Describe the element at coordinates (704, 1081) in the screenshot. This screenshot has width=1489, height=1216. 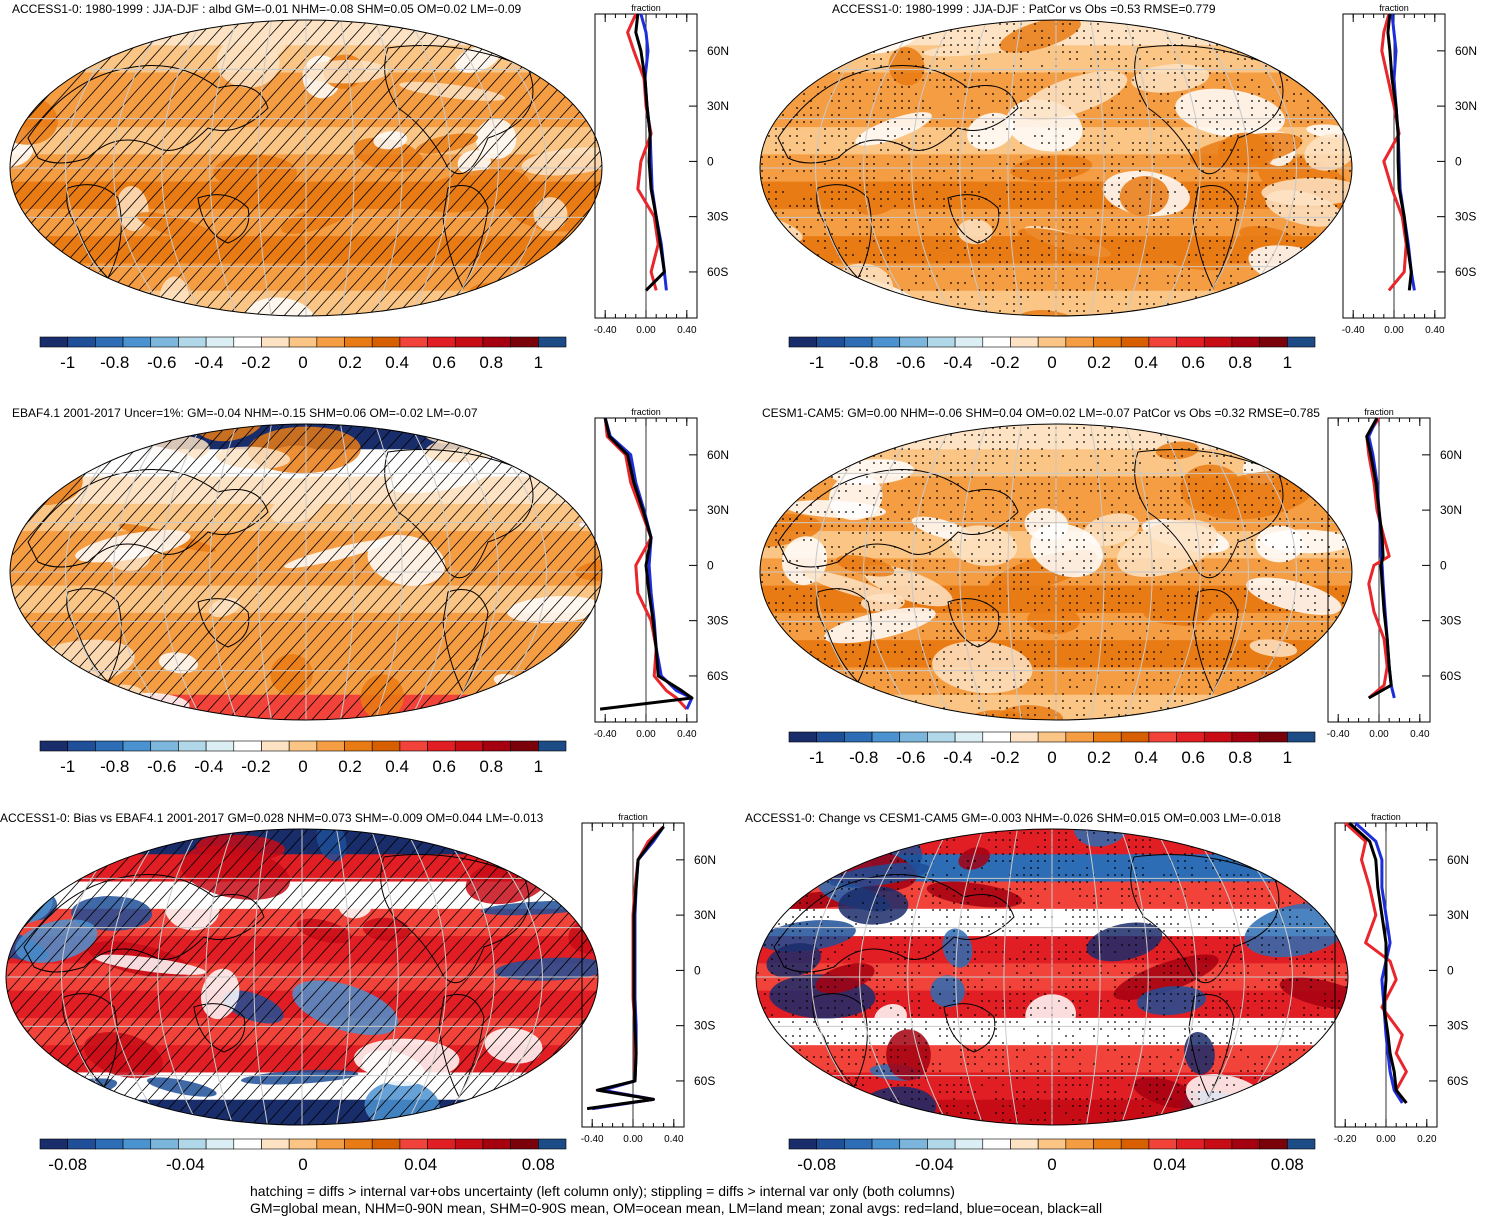
I see `zonal-lat-label: 60S` at that location.